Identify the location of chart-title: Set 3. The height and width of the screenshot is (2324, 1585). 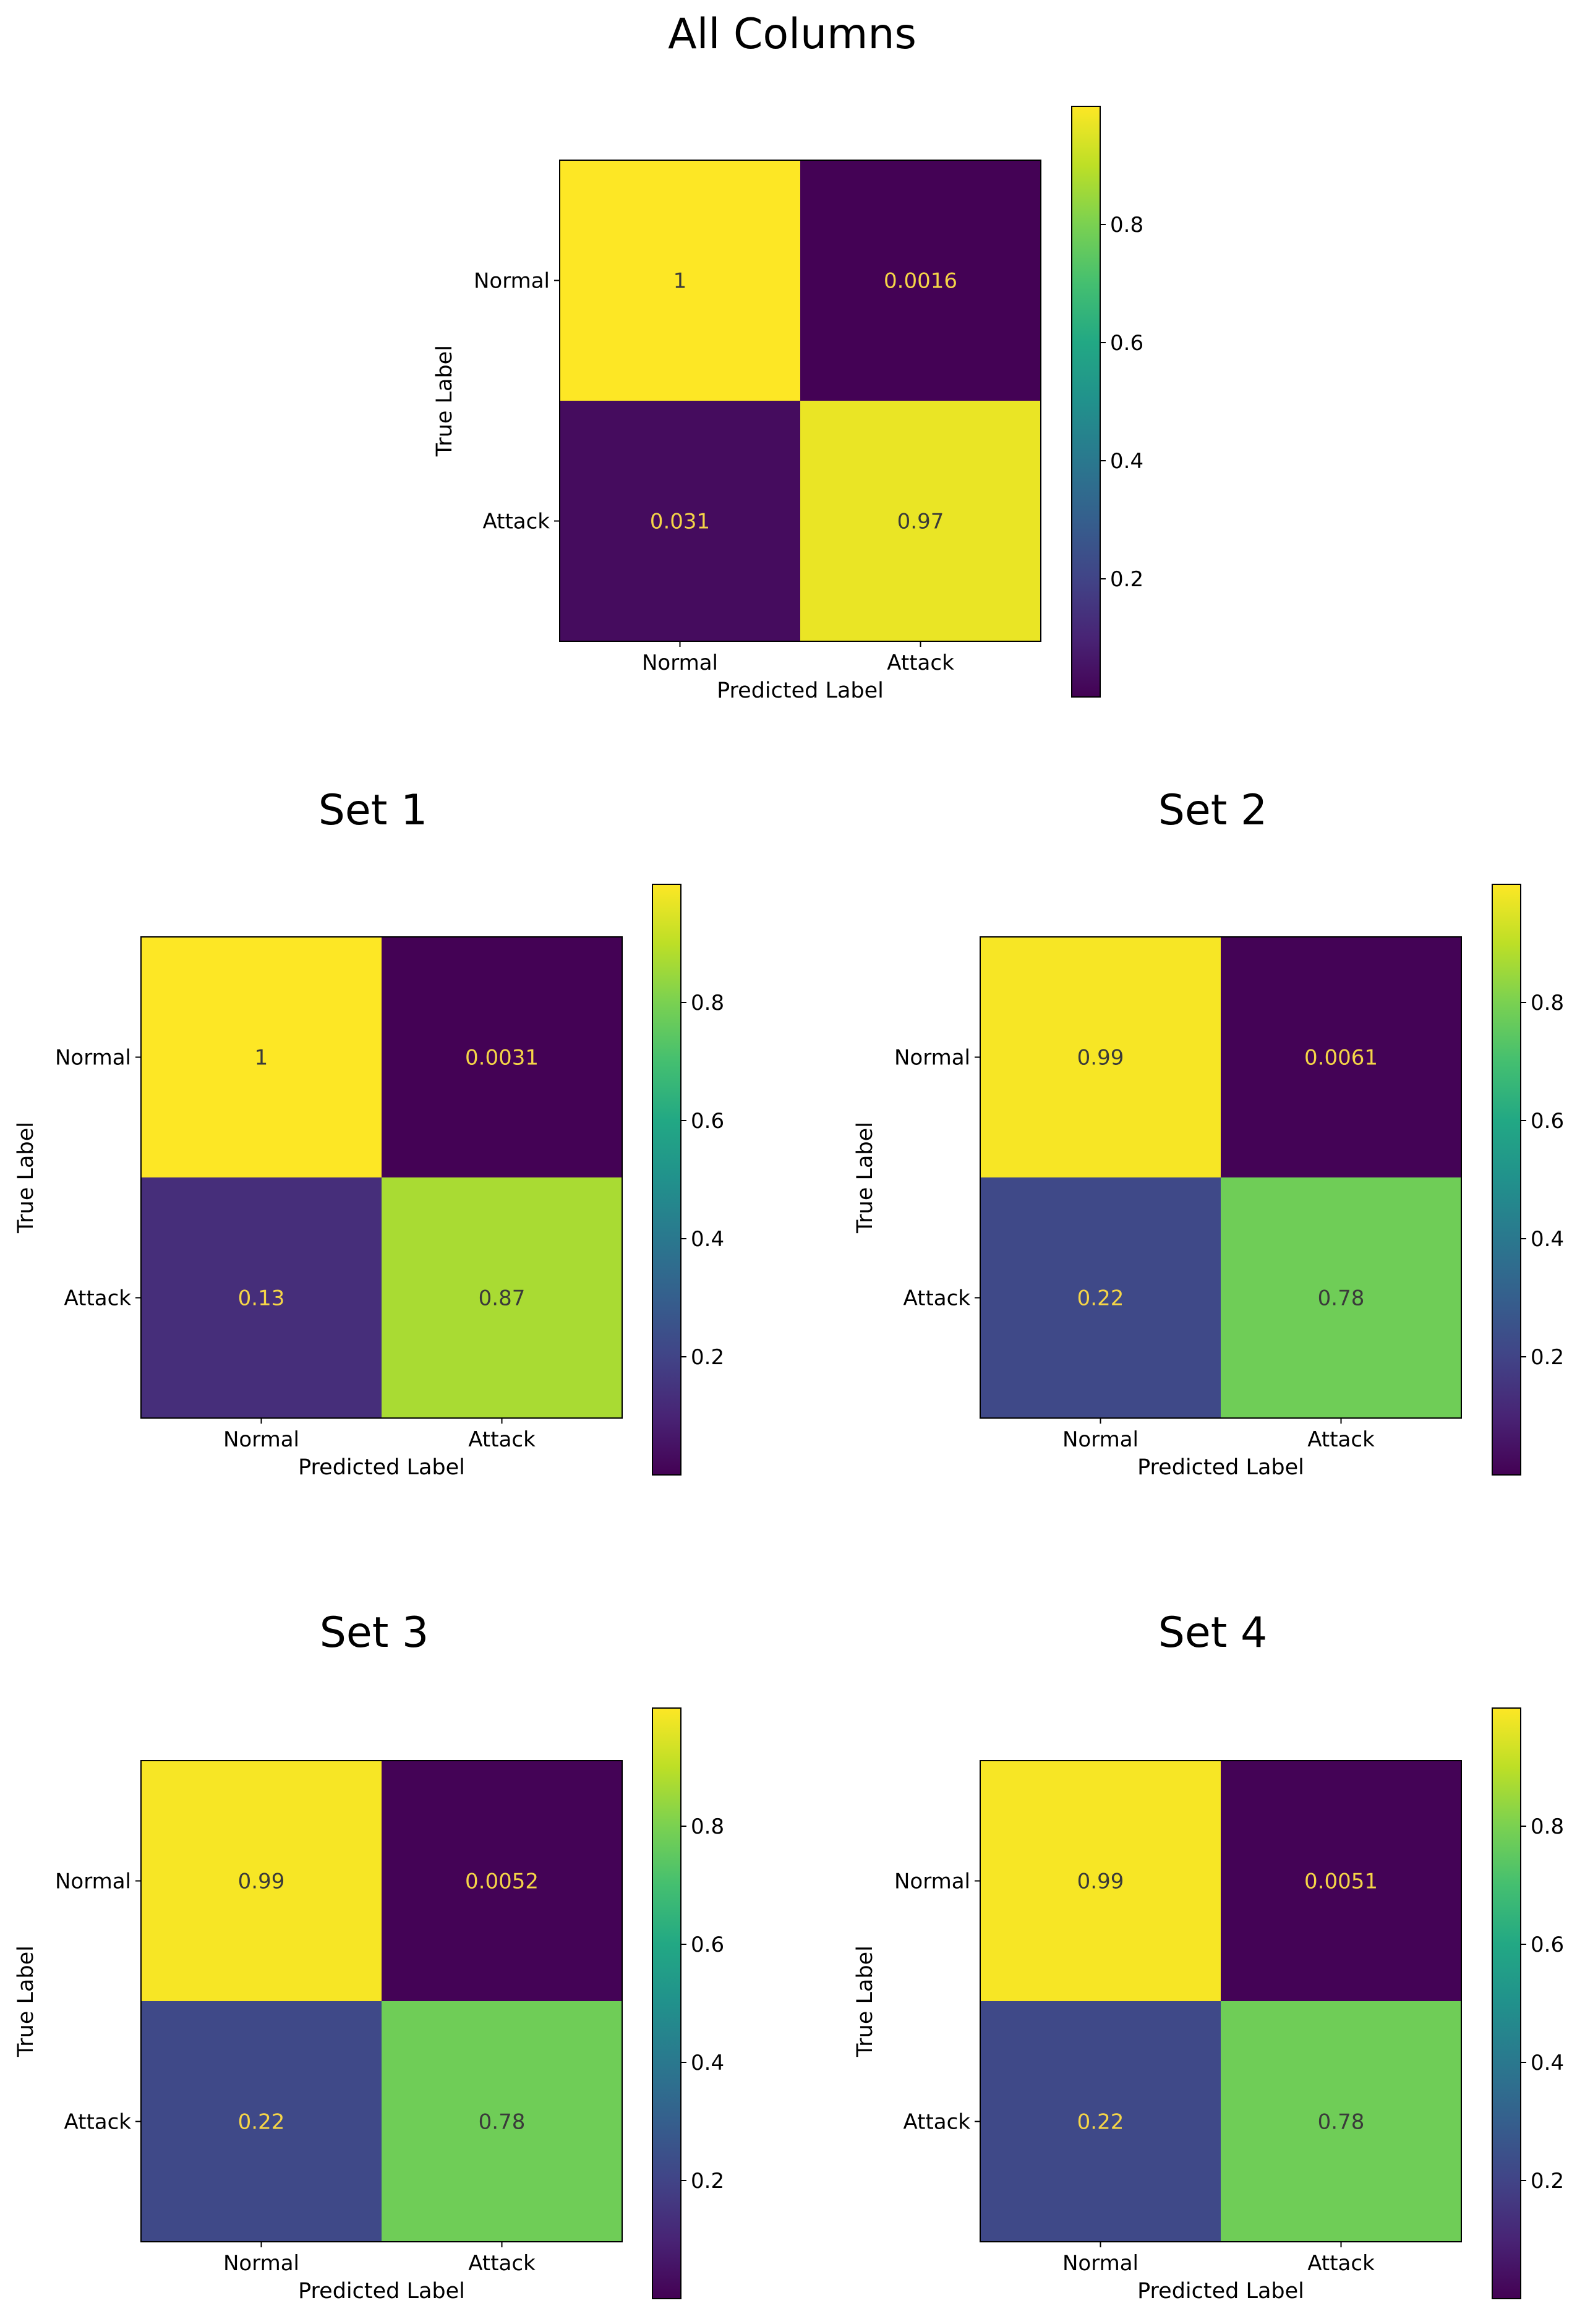
(374, 1632).